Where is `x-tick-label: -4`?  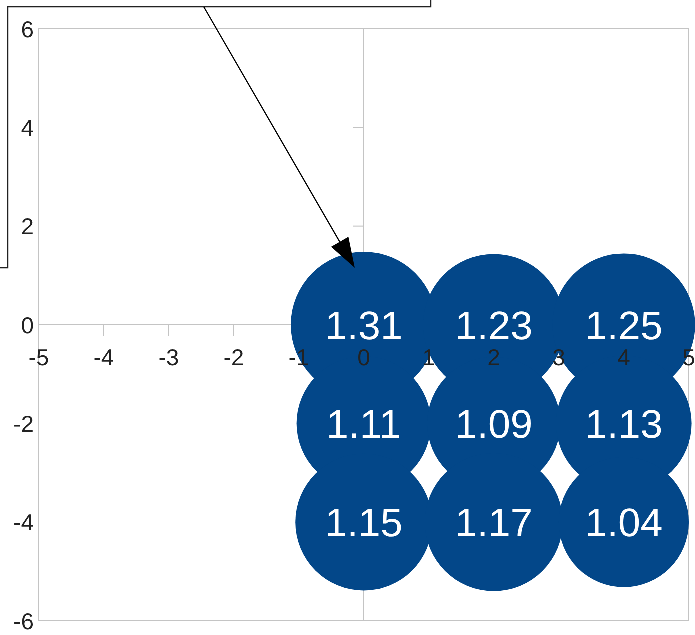
x-tick-label: -4 is located at coordinates (104, 357).